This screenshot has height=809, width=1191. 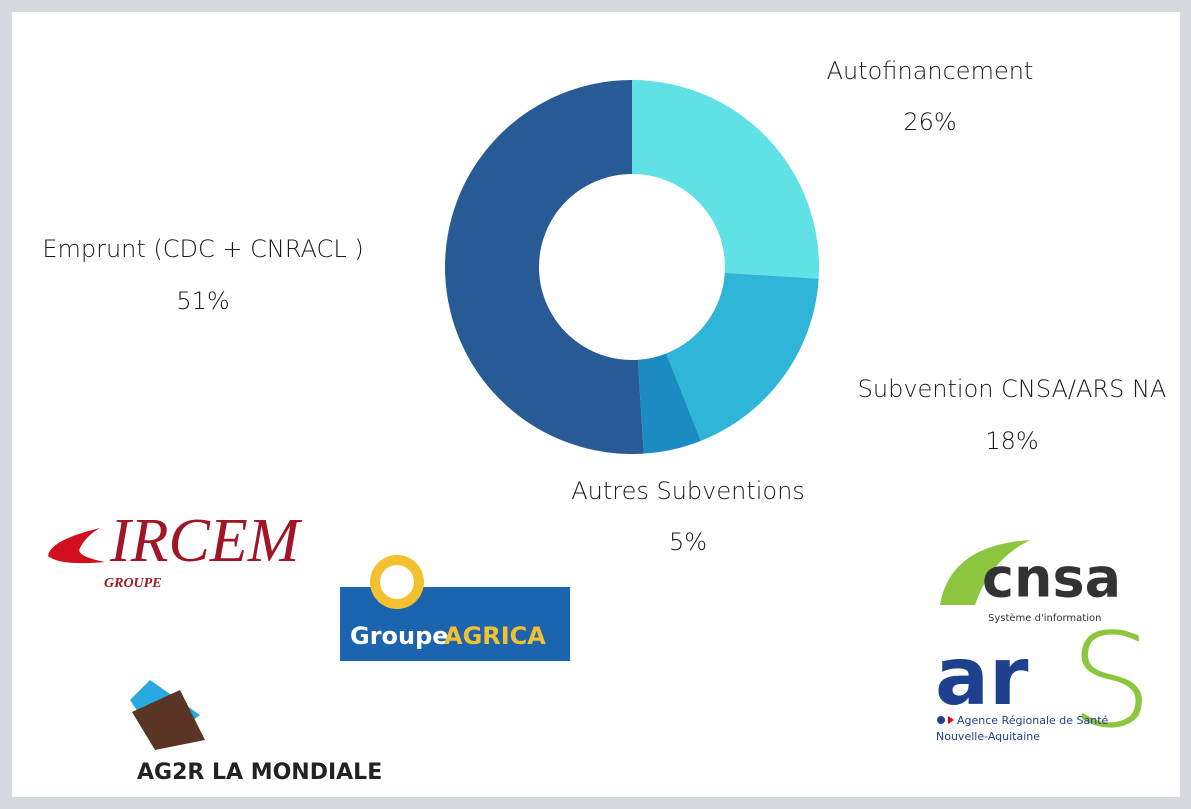 I want to click on cnsa-logo: cnsa Système d'information, so click(x=1030, y=582).